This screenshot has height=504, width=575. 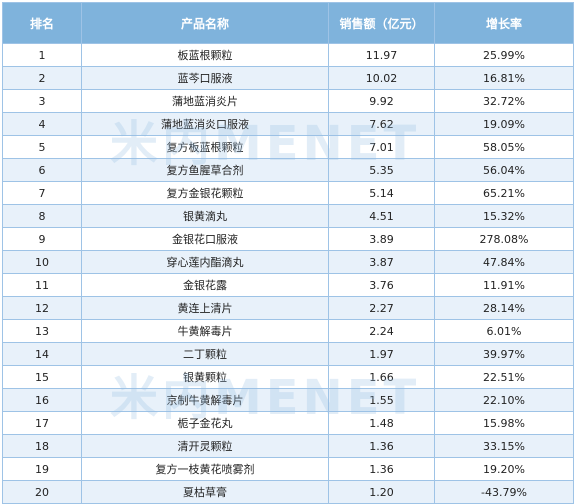 I want to click on cell-product-name: 二丁颗粒, so click(x=205, y=354).